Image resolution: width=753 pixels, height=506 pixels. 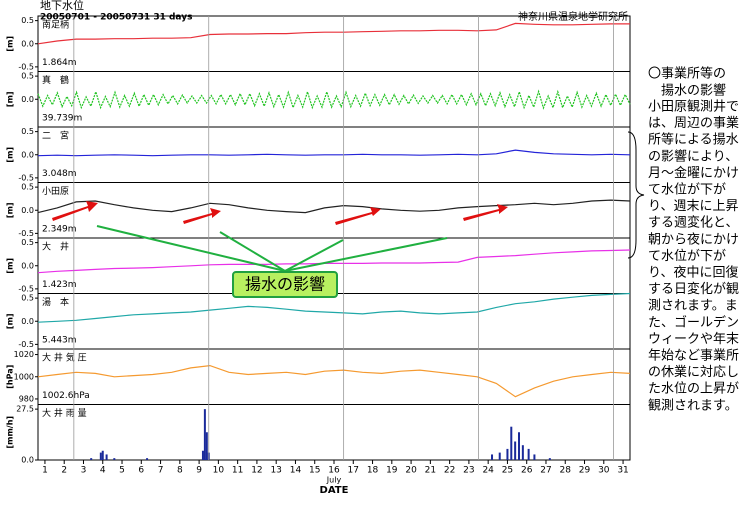 I want to click on level-label: 3.048m, so click(x=59, y=174).